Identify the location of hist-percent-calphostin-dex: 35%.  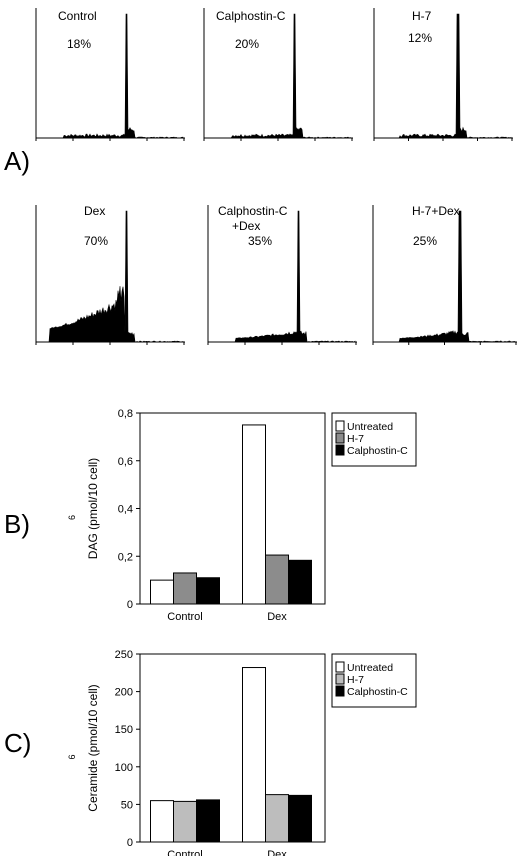
(260, 241).